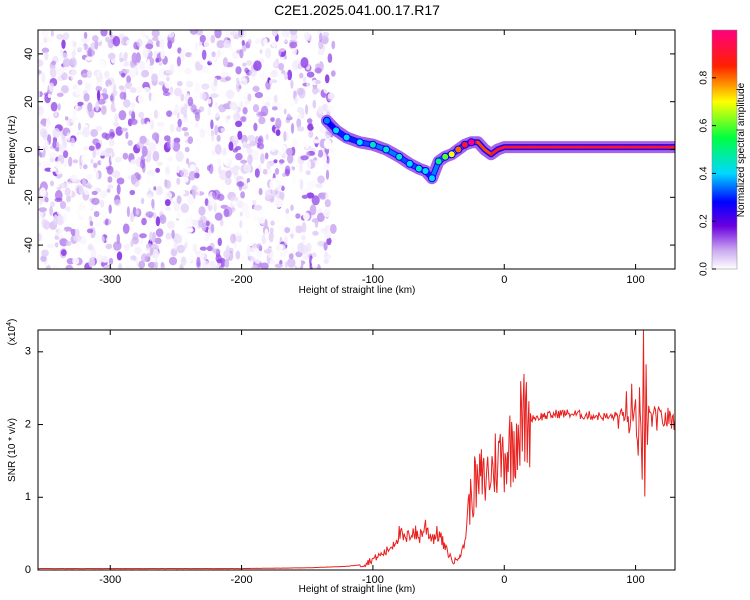 This screenshot has height=600, width=750. I want to click on svg-text: (x104), so click(12, 332).